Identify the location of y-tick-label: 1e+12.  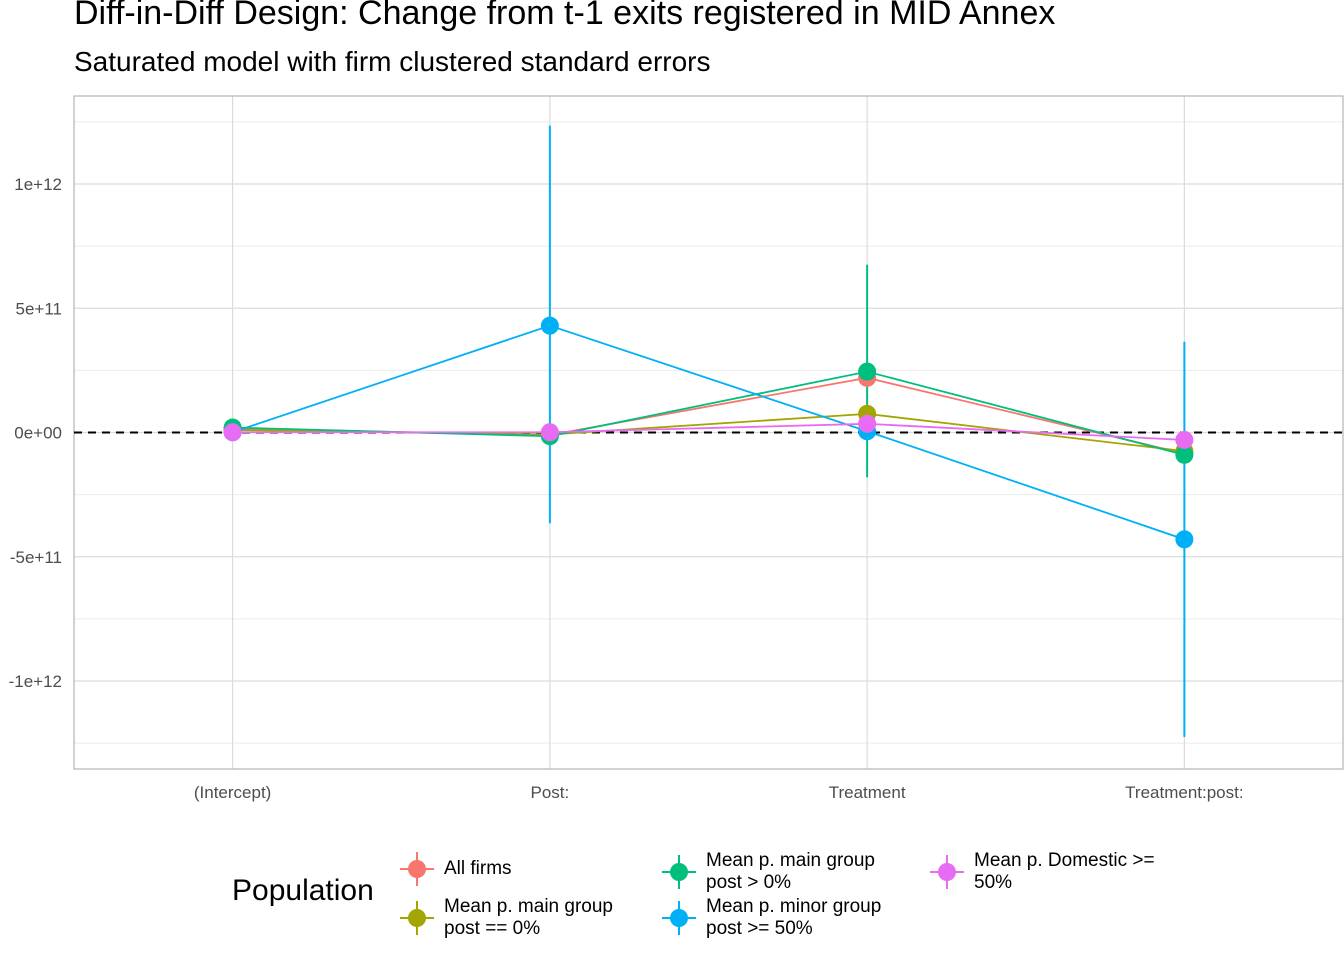
(38, 184).